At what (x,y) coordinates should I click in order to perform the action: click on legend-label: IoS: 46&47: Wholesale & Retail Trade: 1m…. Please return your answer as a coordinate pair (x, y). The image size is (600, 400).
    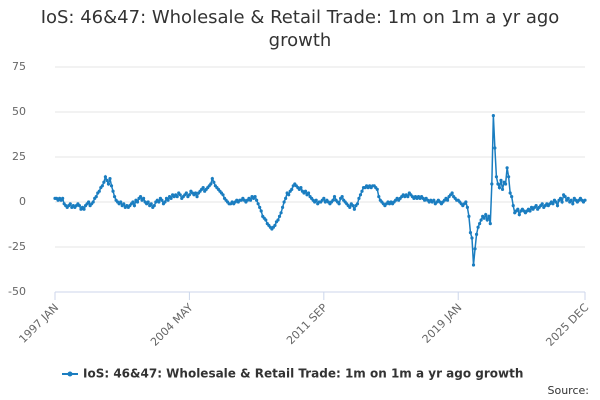
    Looking at the image, I should click on (303, 374).